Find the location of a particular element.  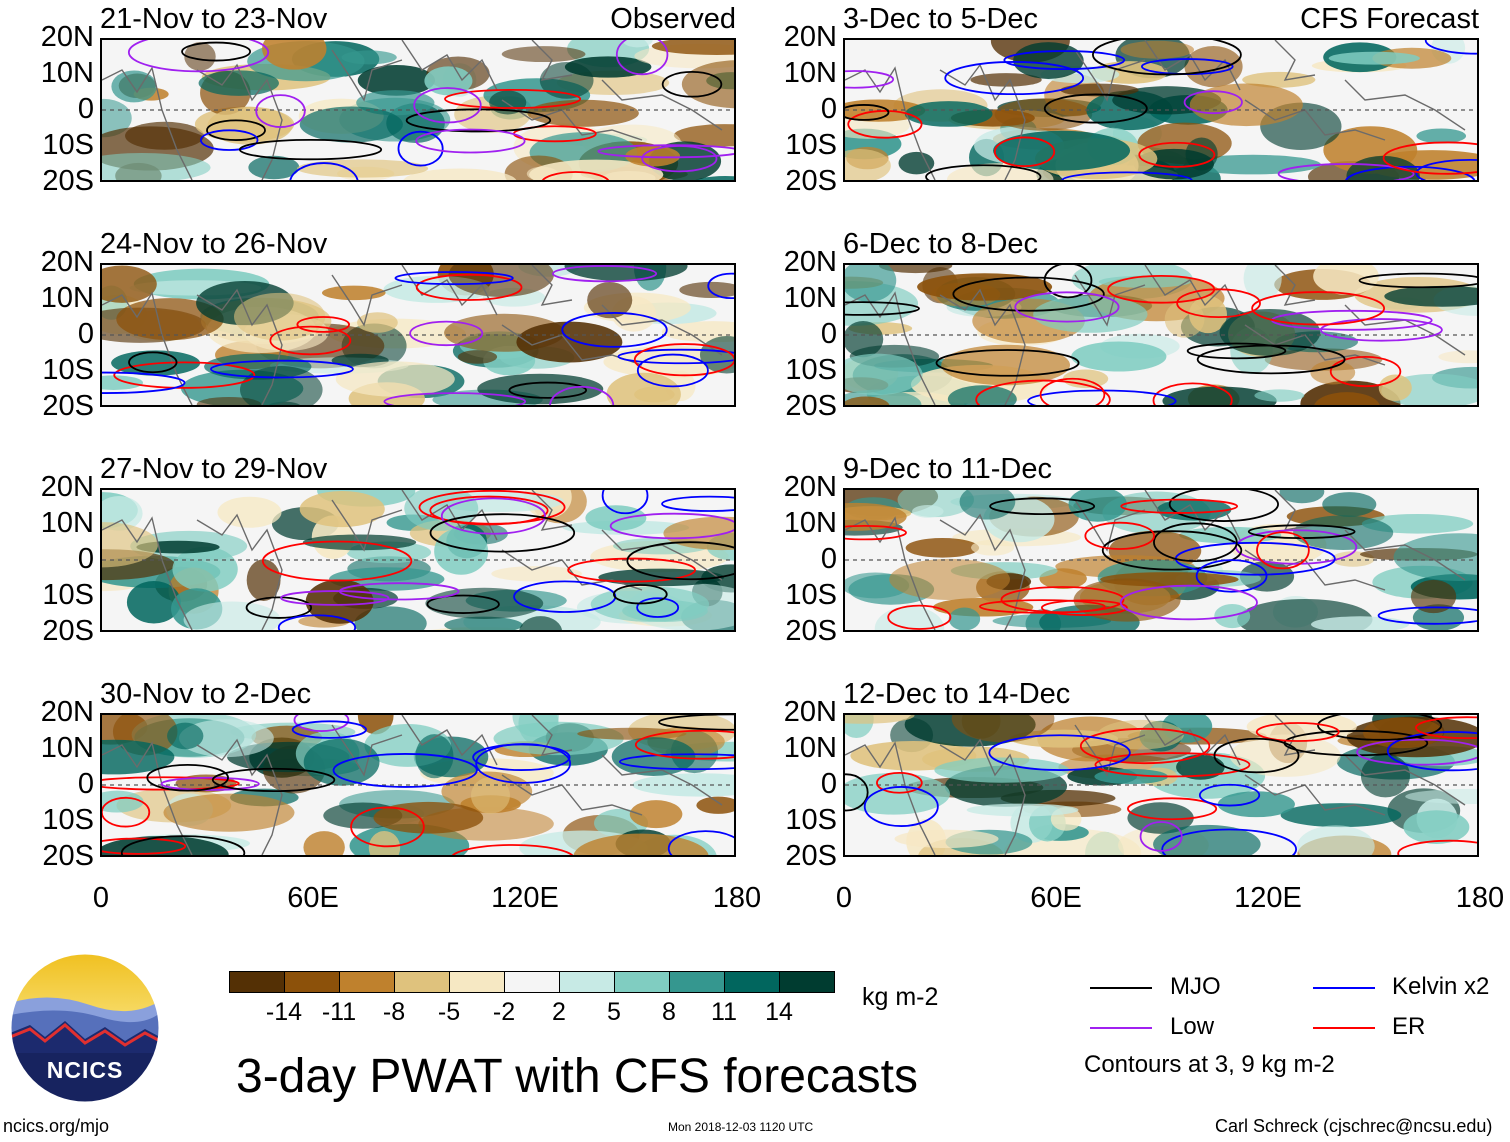

main-title: 3-day PWAT with CFS forecasts is located at coordinates (577, 1076).